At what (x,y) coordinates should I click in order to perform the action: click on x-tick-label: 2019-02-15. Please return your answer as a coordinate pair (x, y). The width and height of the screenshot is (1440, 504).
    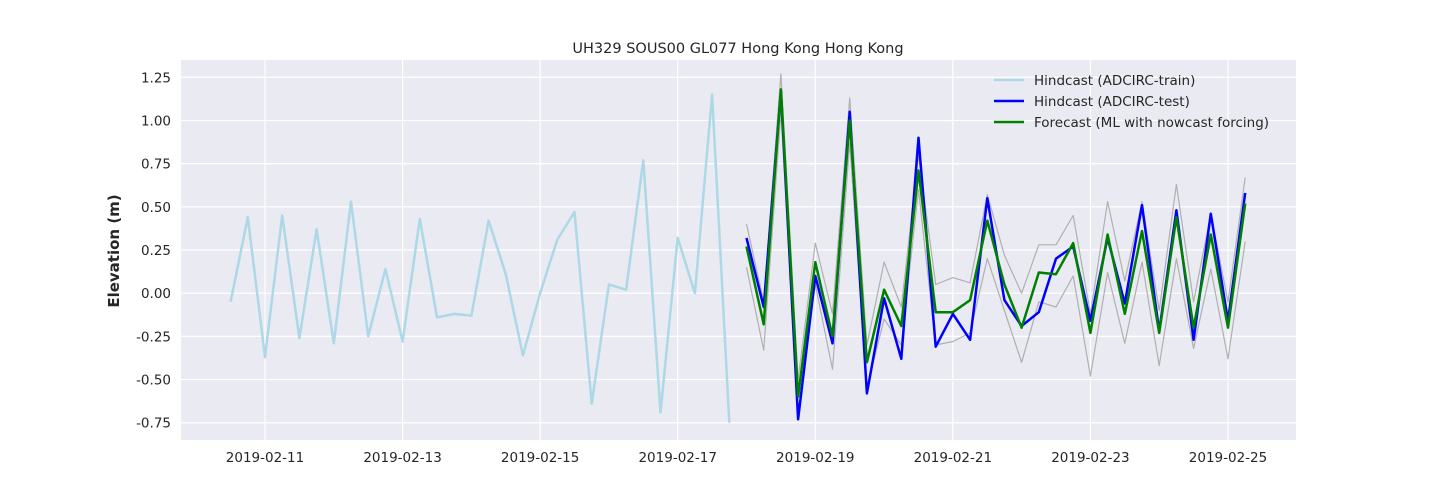
    Looking at the image, I should click on (540, 458).